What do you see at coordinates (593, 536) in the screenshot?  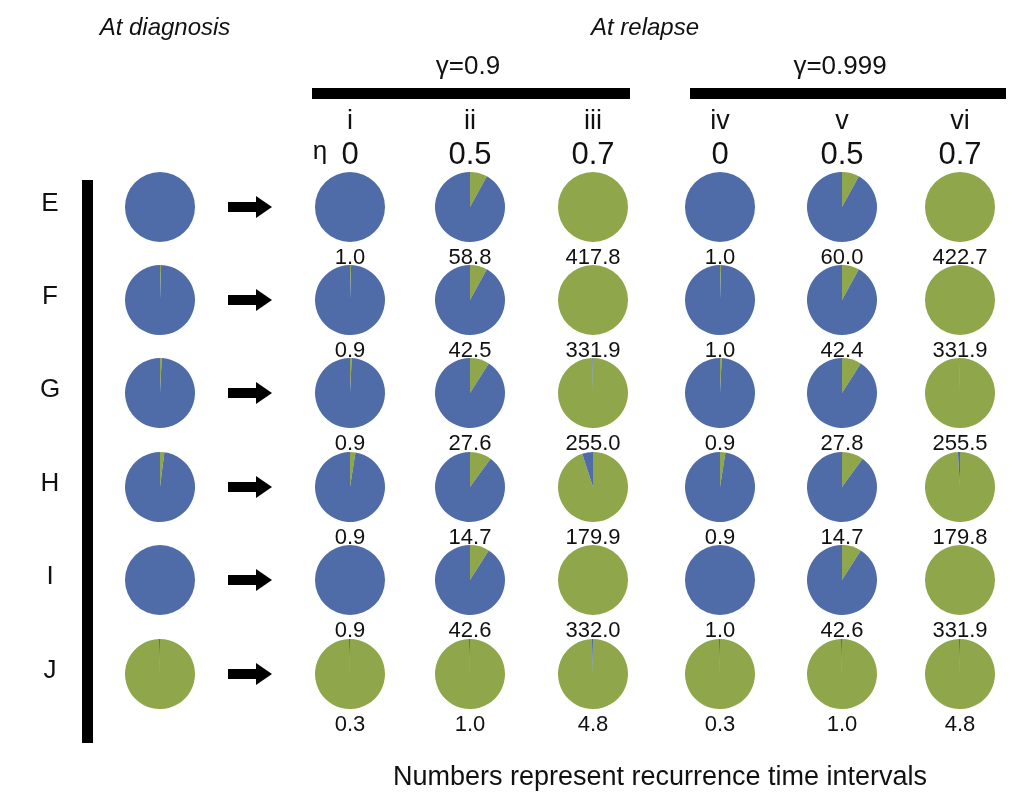 I see `text: 179.9` at bounding box center [593, 536].